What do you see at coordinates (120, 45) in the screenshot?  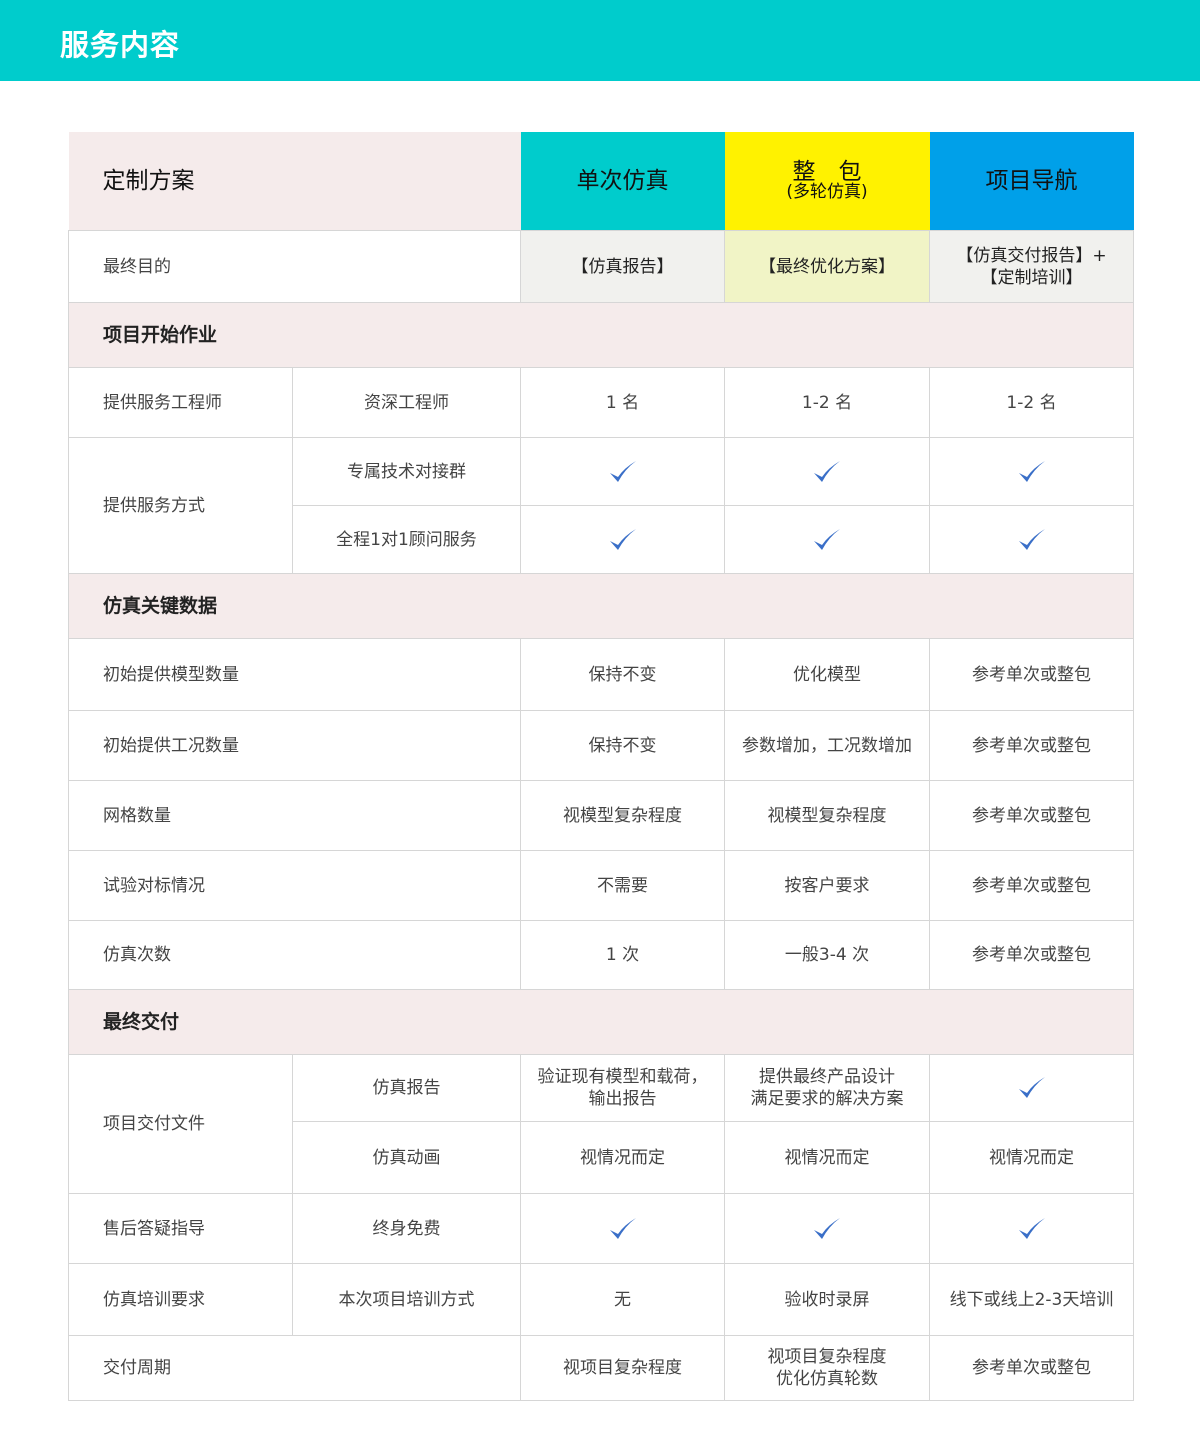 I see `page-title: 服务内容` at bounding box center [120, 45].